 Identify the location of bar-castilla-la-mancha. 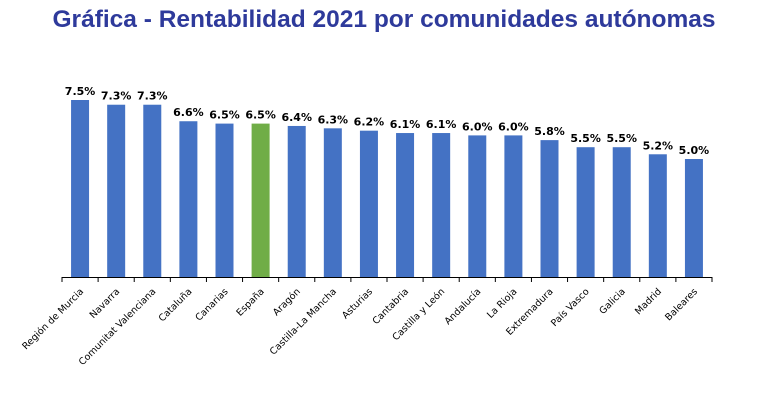
(332, 202).